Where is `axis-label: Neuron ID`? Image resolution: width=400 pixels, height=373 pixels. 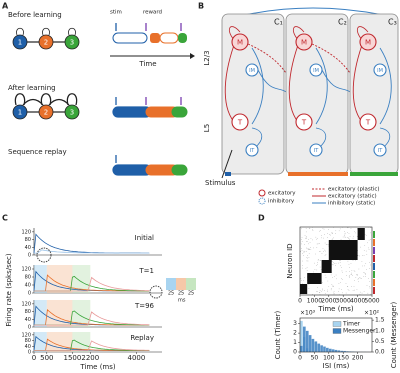 axis-label: Neuron ID is located at coordinates (290, 260).